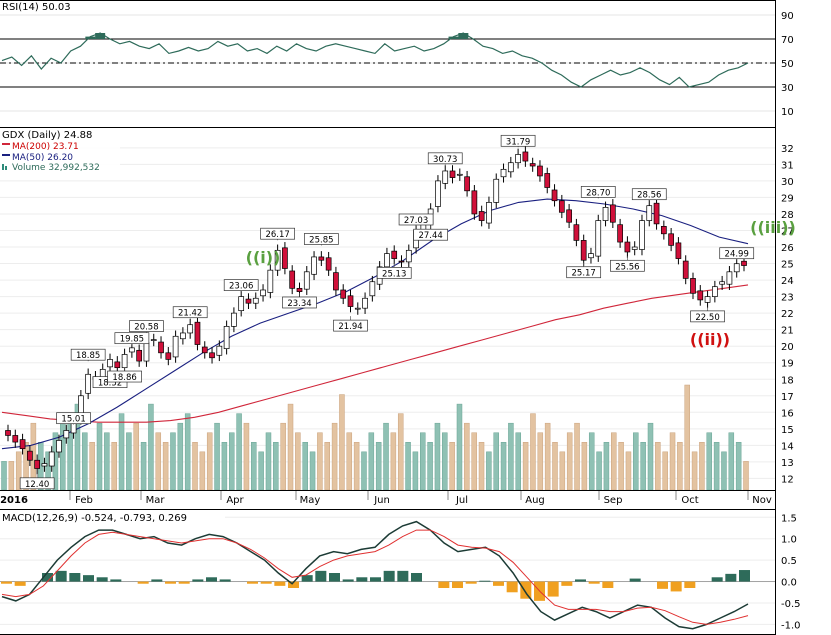 The width and height of the screenshot is (831, 635). Describe the element at coordinates (156, 500) in the screenshot. I see `x-label: Mar` at that location.